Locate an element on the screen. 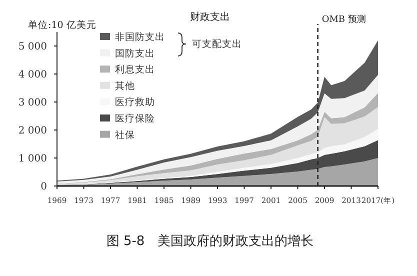 This screenshot has height=276, width=417. y-axis-title: 单位:10 亿美元 is located at coordinates (62, 25).